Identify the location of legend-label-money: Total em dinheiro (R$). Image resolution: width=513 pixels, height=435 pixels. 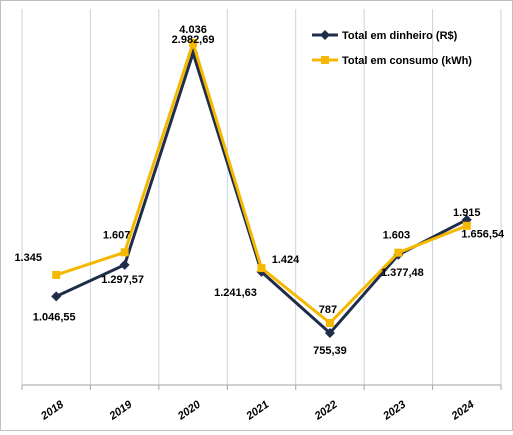
(400, 36).